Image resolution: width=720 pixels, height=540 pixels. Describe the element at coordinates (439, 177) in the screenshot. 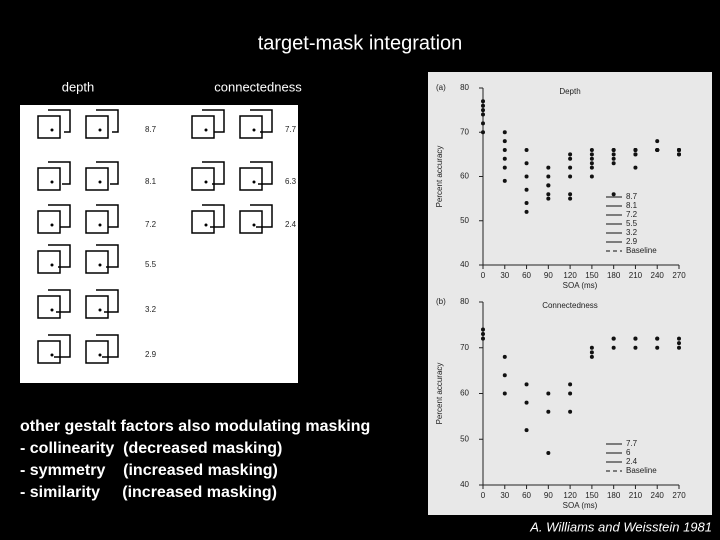

I see `y-axis-label: Percent accuracy` at that location.